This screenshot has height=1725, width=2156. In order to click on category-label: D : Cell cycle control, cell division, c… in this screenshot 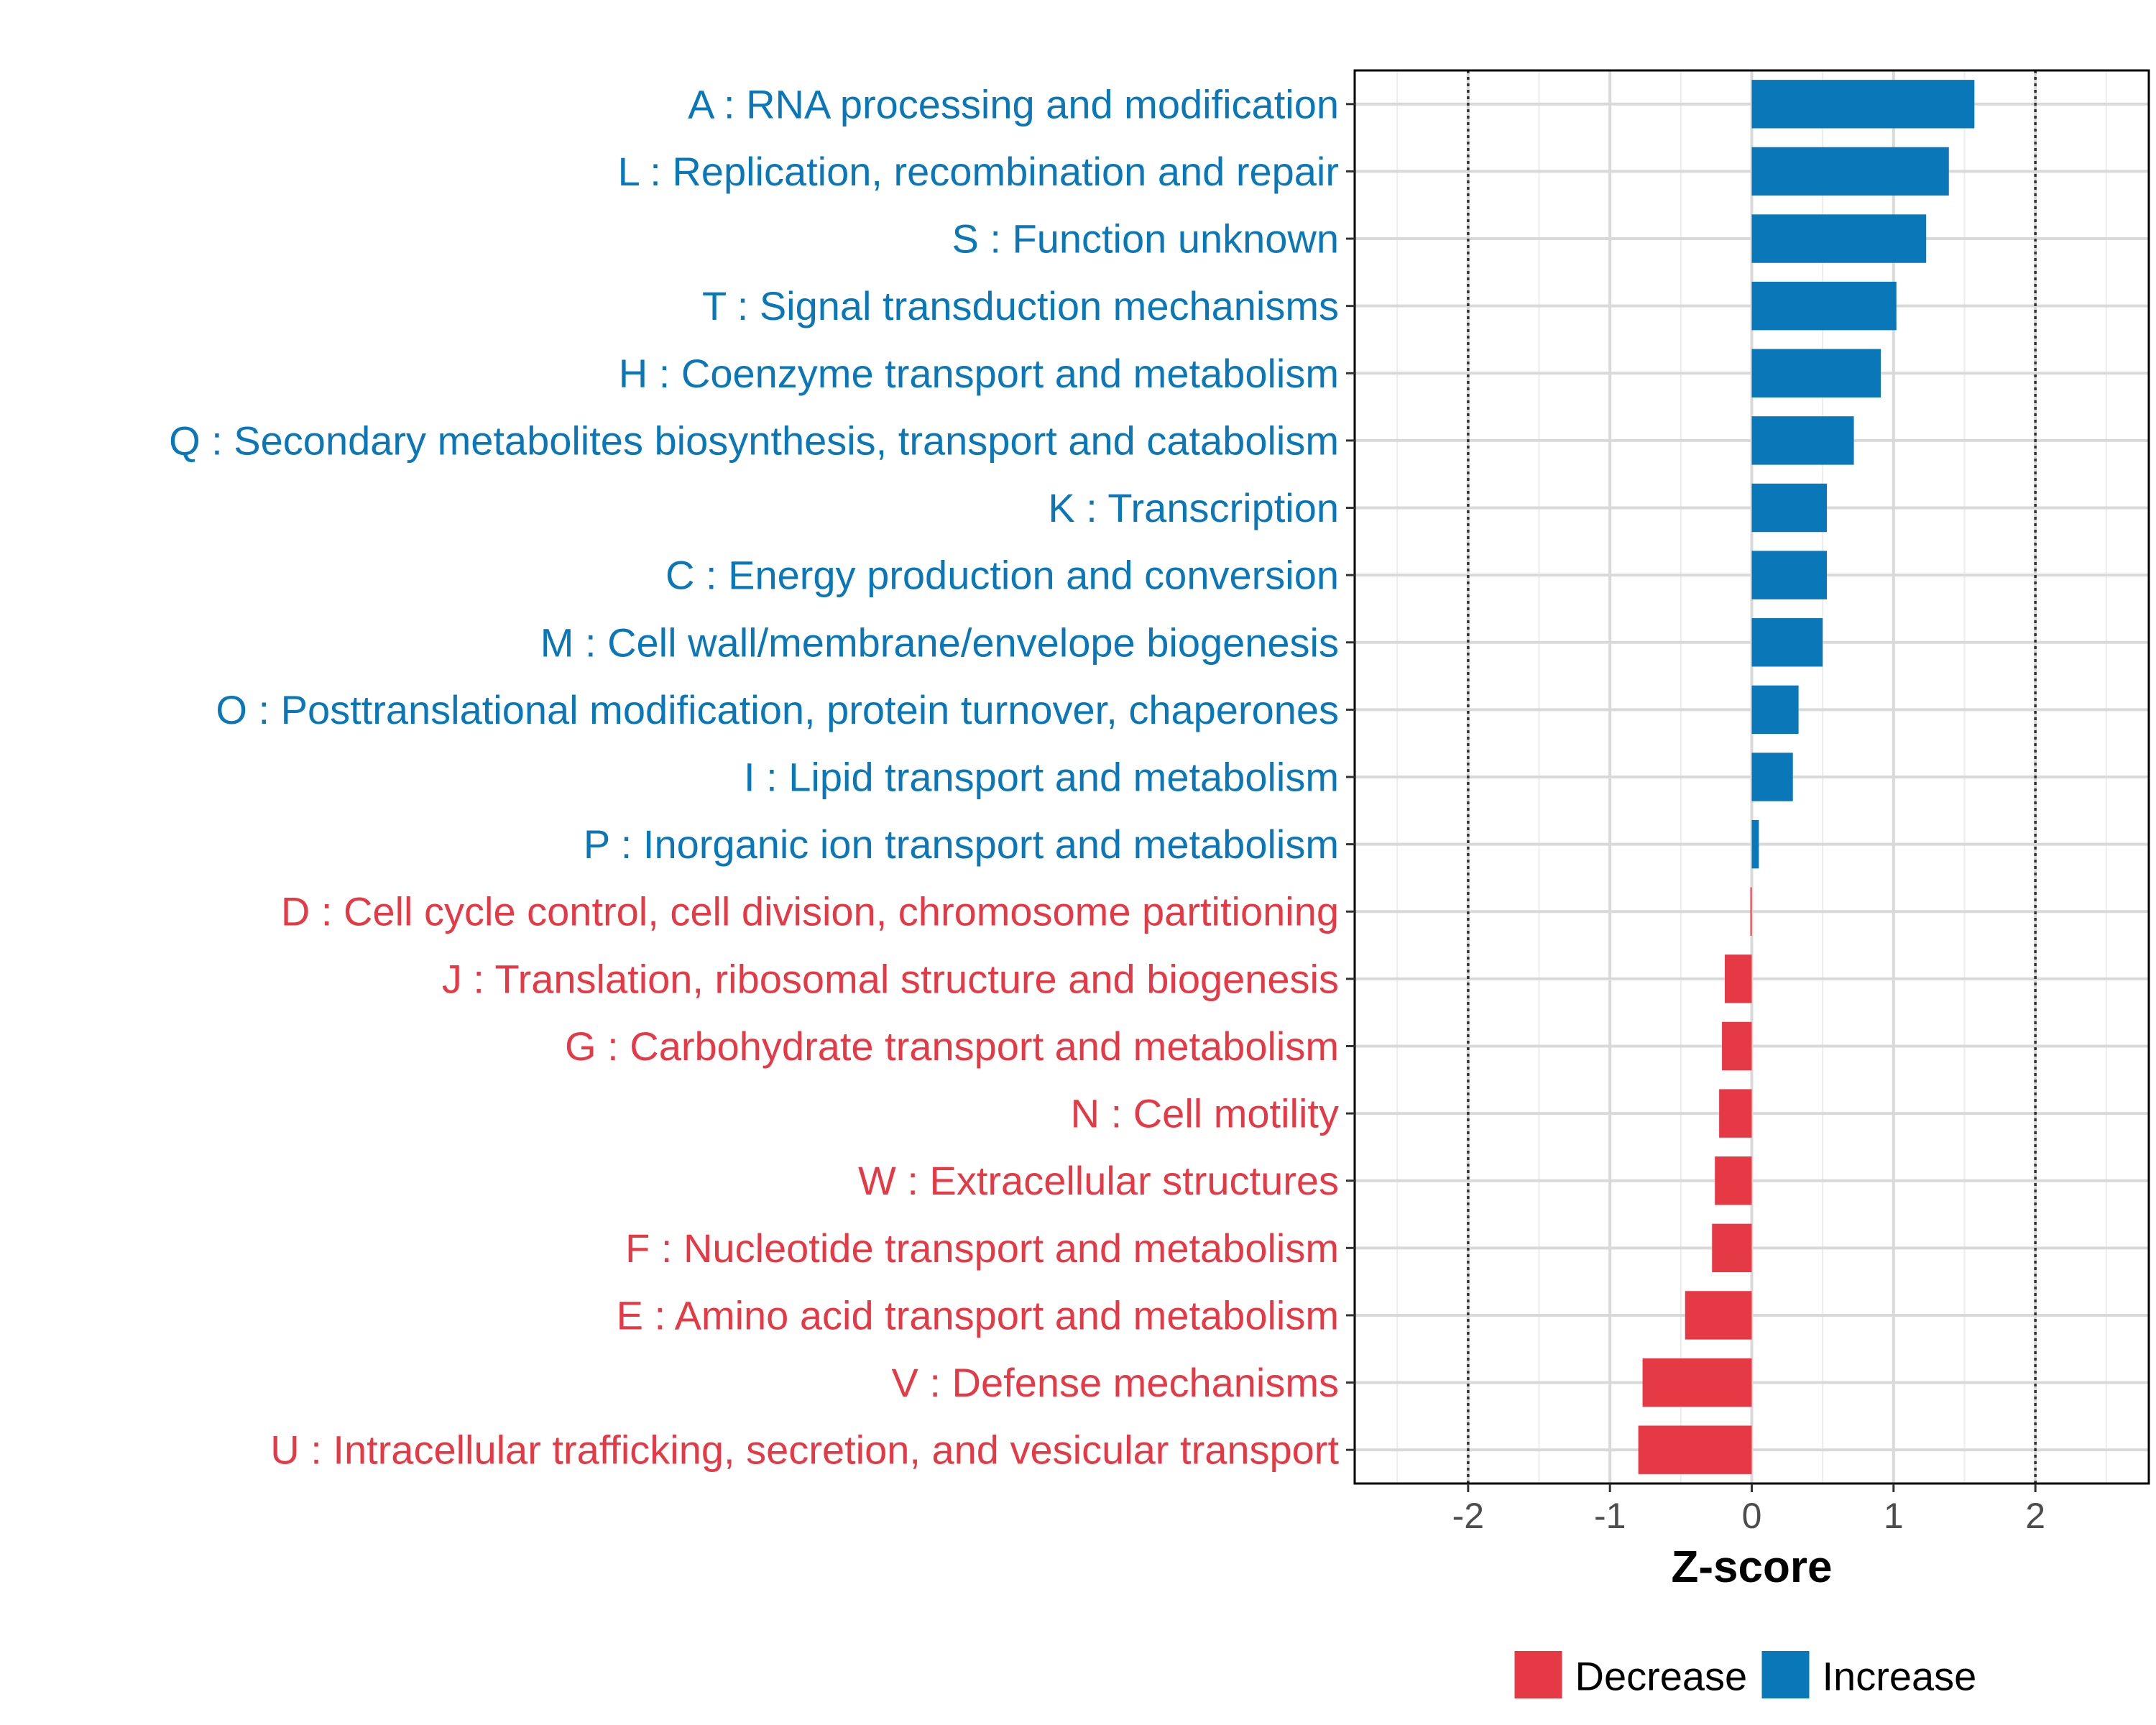, I will do `click(810, 911)`.